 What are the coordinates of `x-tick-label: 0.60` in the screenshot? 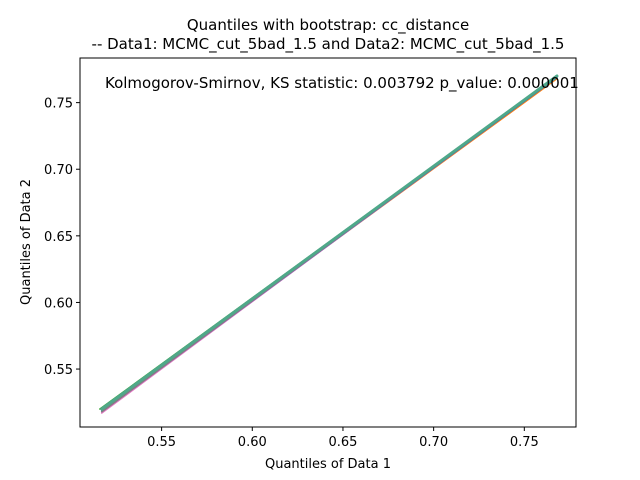 It's located at (252, 442).